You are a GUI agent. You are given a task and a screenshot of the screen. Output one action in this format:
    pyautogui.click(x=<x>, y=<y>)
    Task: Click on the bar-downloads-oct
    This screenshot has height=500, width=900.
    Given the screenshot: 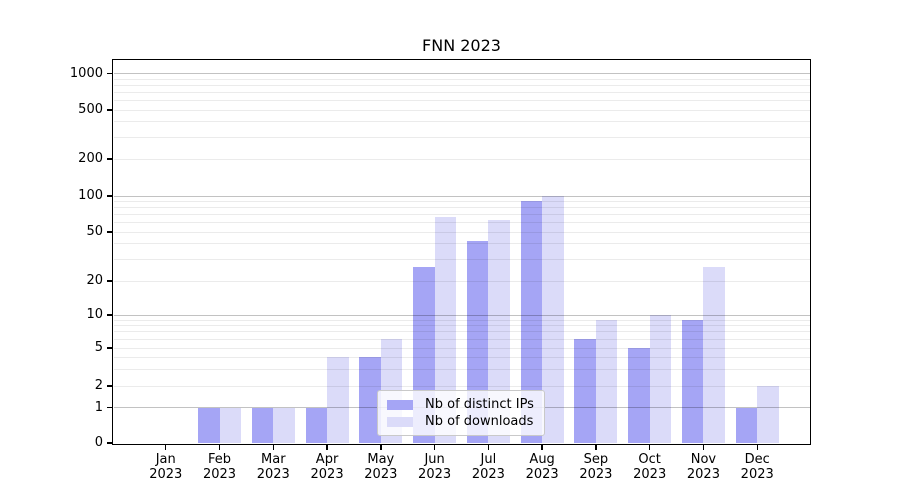 What is the action you would take?
    pyautogui.click(x=660, y=379)
    